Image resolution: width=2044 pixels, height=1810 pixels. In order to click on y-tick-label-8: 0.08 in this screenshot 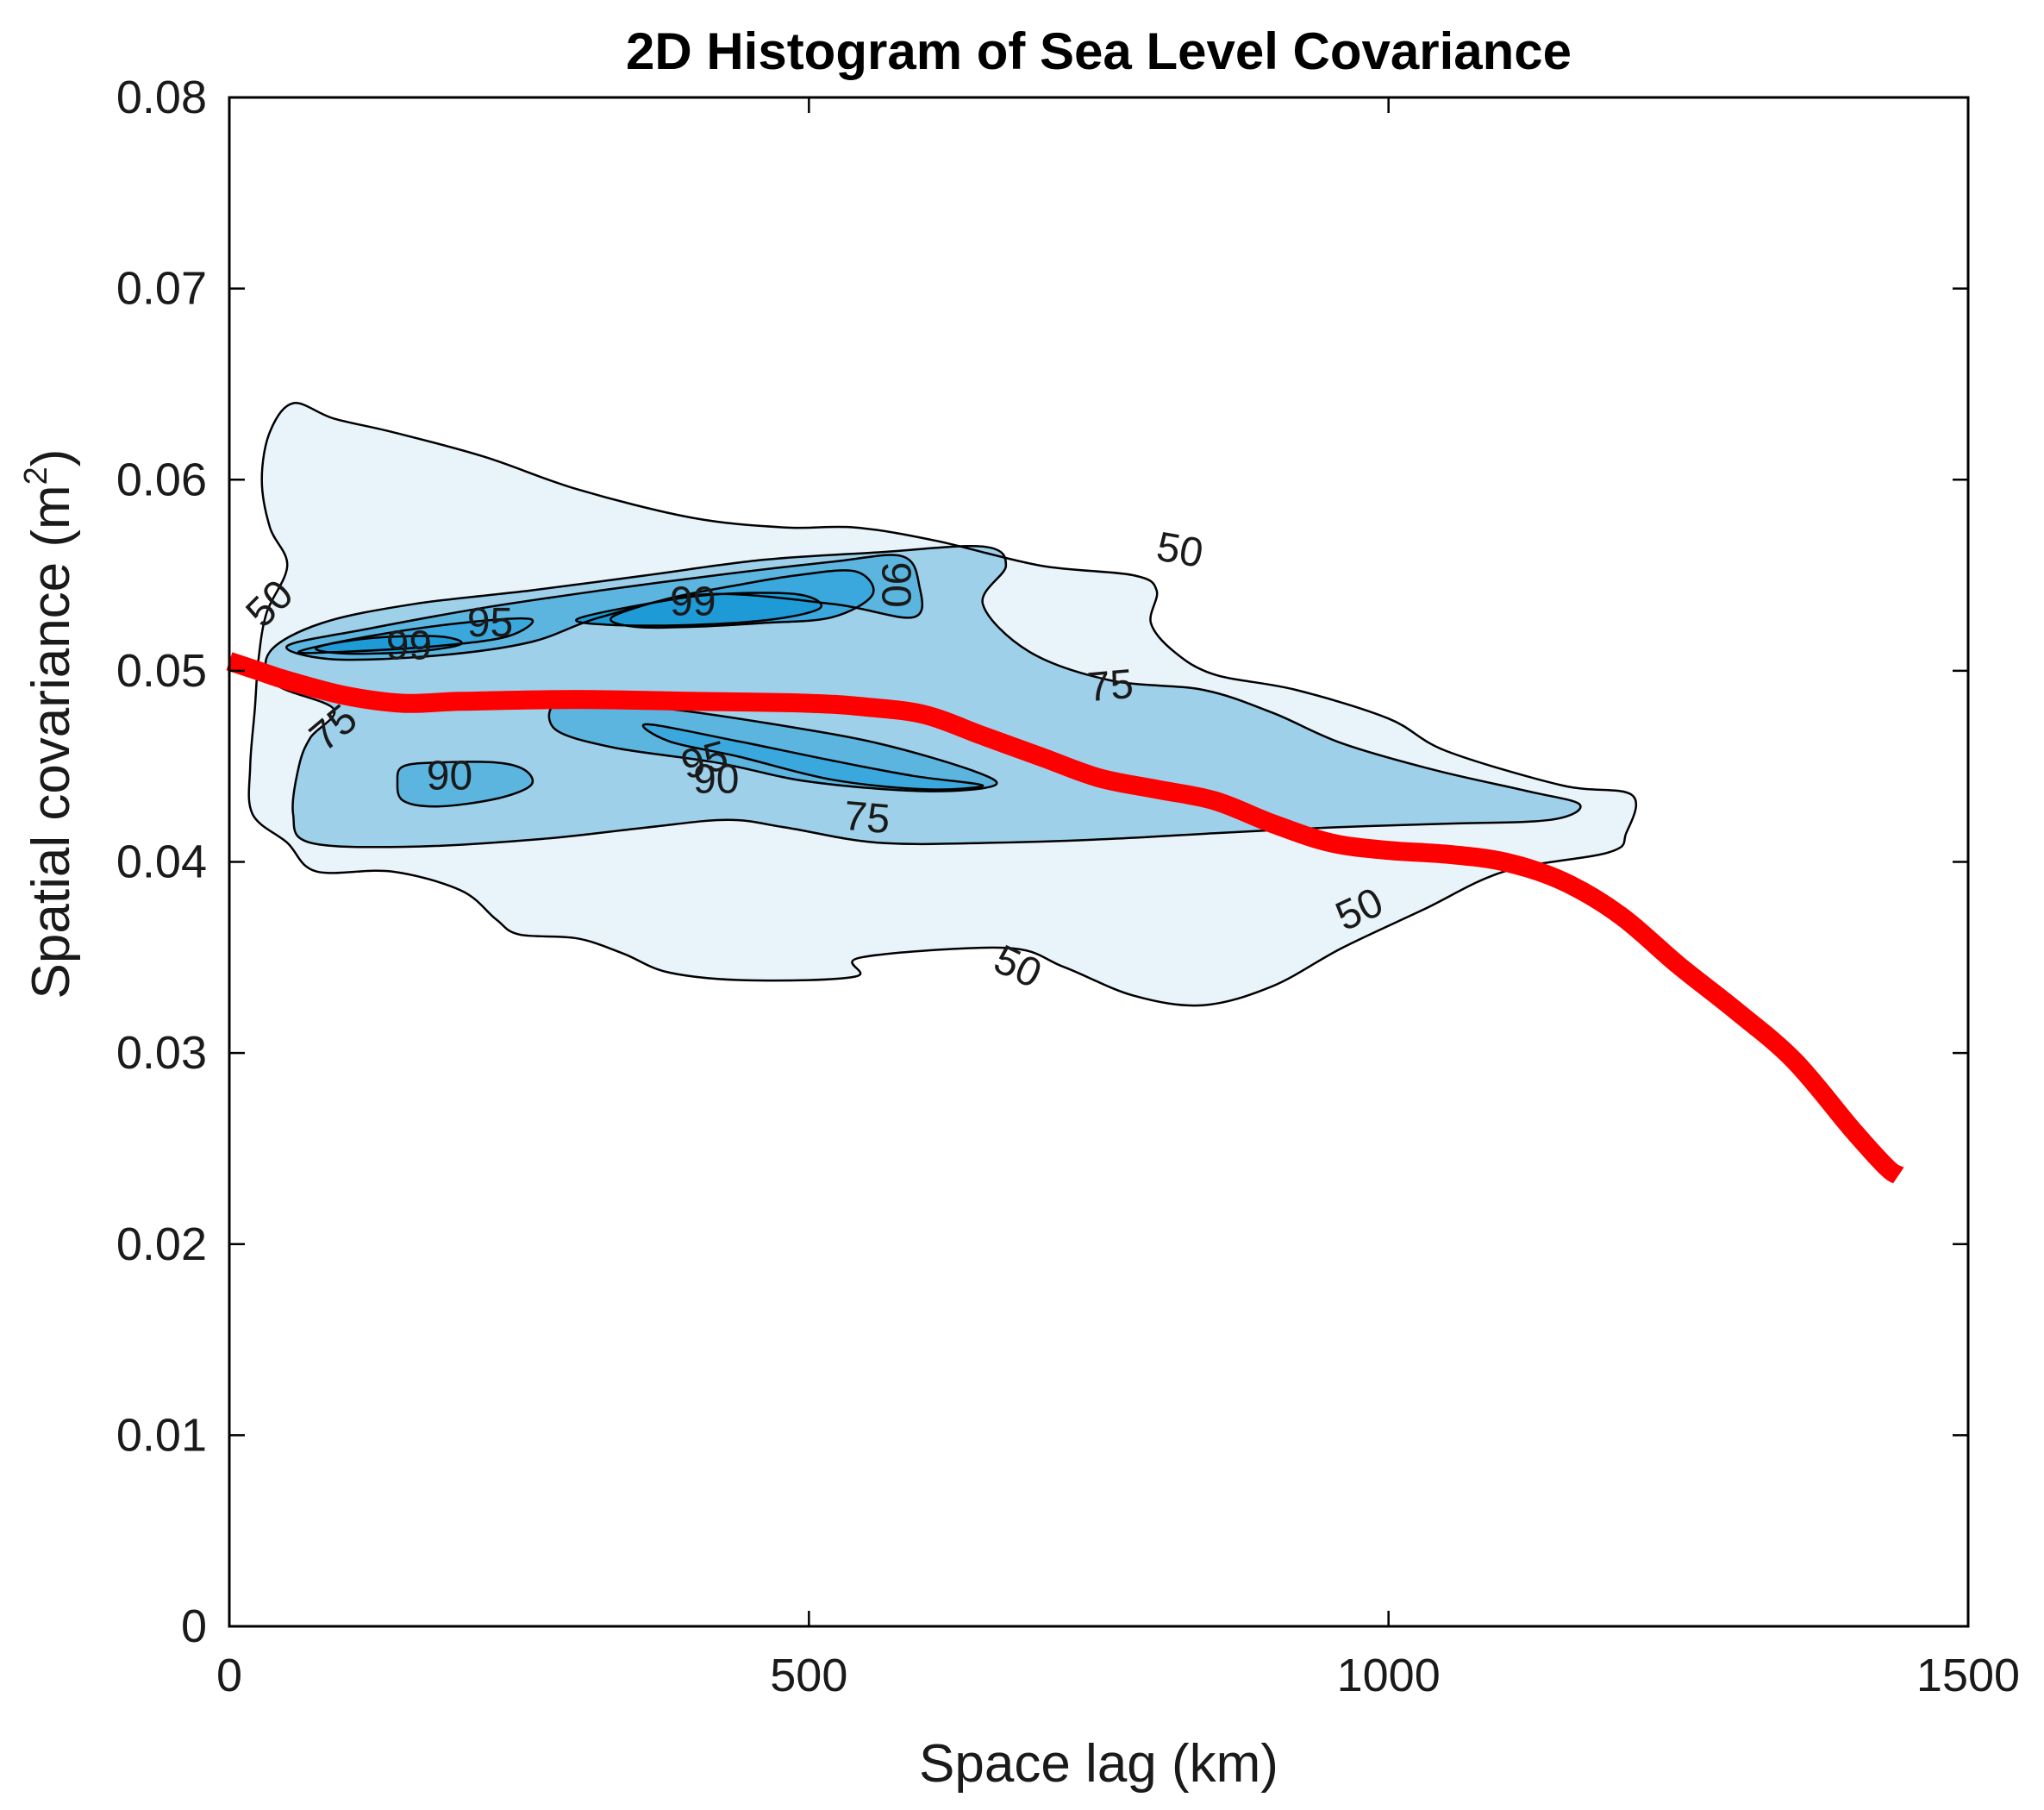, I will do `click(161, 97)`.